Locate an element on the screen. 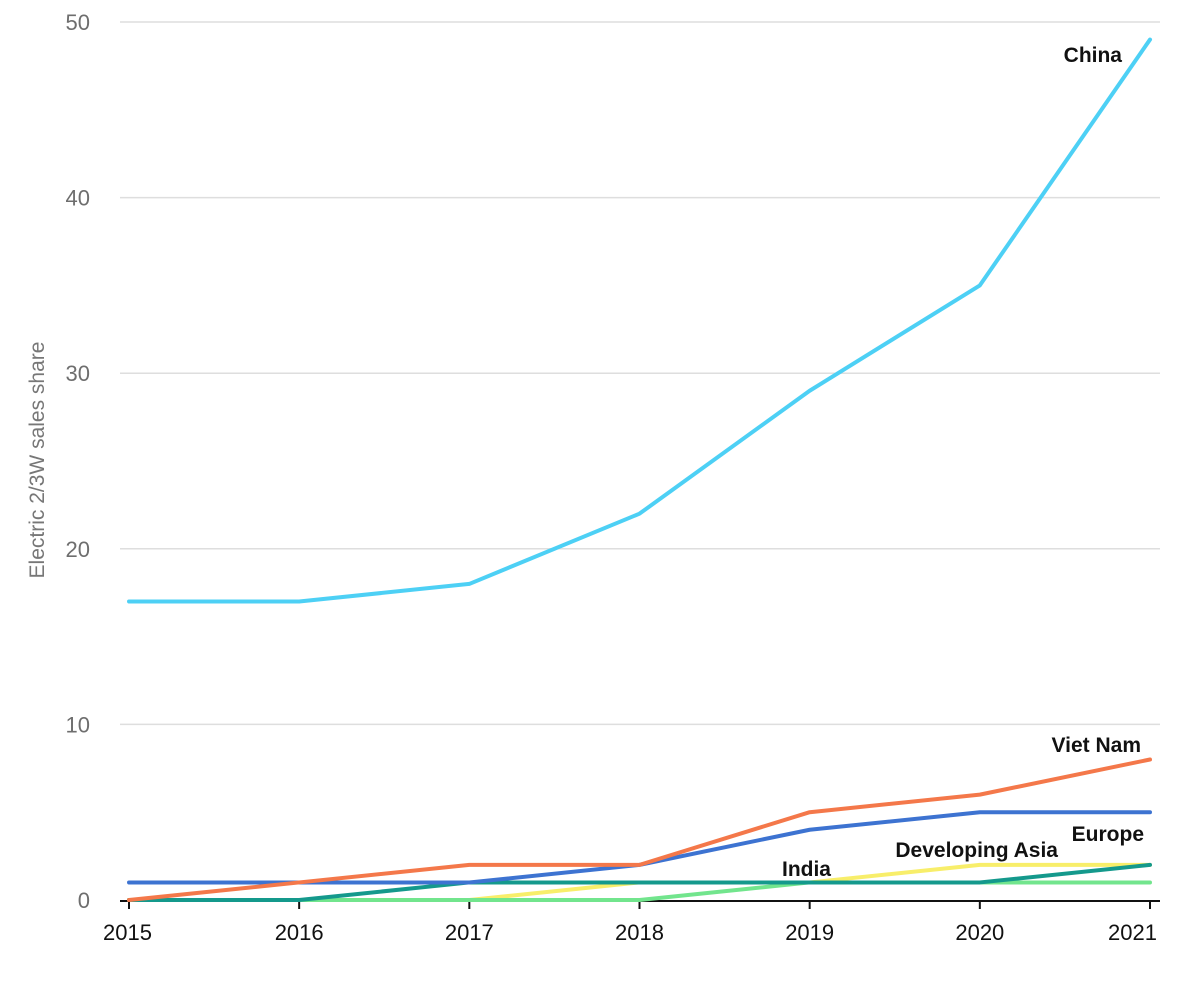 The height and width of the screenshot is (1000, 1200). y-tick-label: 10 is located at coordinates (78, 724).